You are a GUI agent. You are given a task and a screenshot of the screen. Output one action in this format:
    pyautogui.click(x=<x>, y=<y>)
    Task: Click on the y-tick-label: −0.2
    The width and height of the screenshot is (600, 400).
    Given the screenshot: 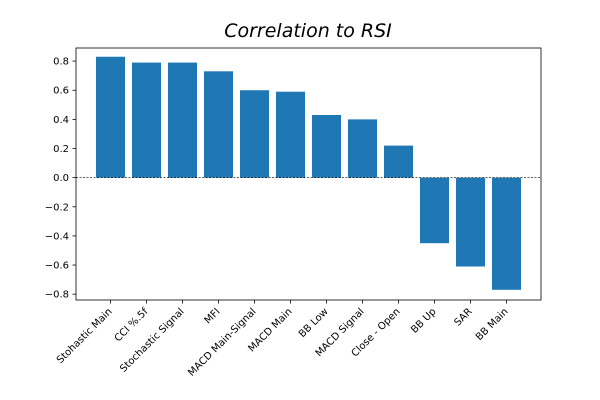 What is the action you would take?
    pyautogui.click(x=57, y=207)
    